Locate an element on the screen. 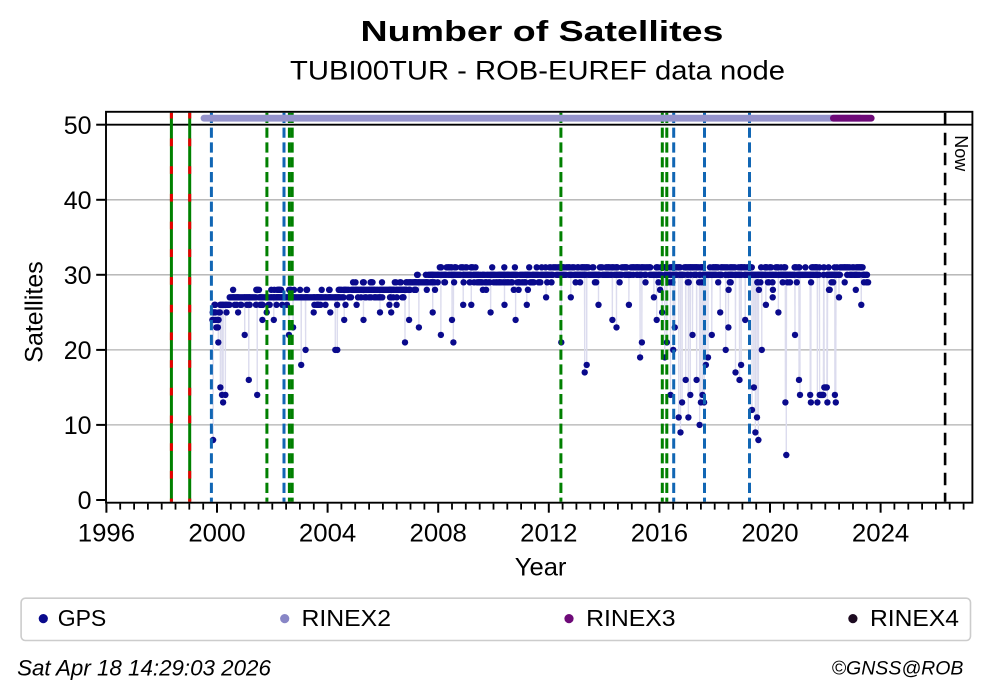  svg-text: 2020 is located at coordinates (769, 533).